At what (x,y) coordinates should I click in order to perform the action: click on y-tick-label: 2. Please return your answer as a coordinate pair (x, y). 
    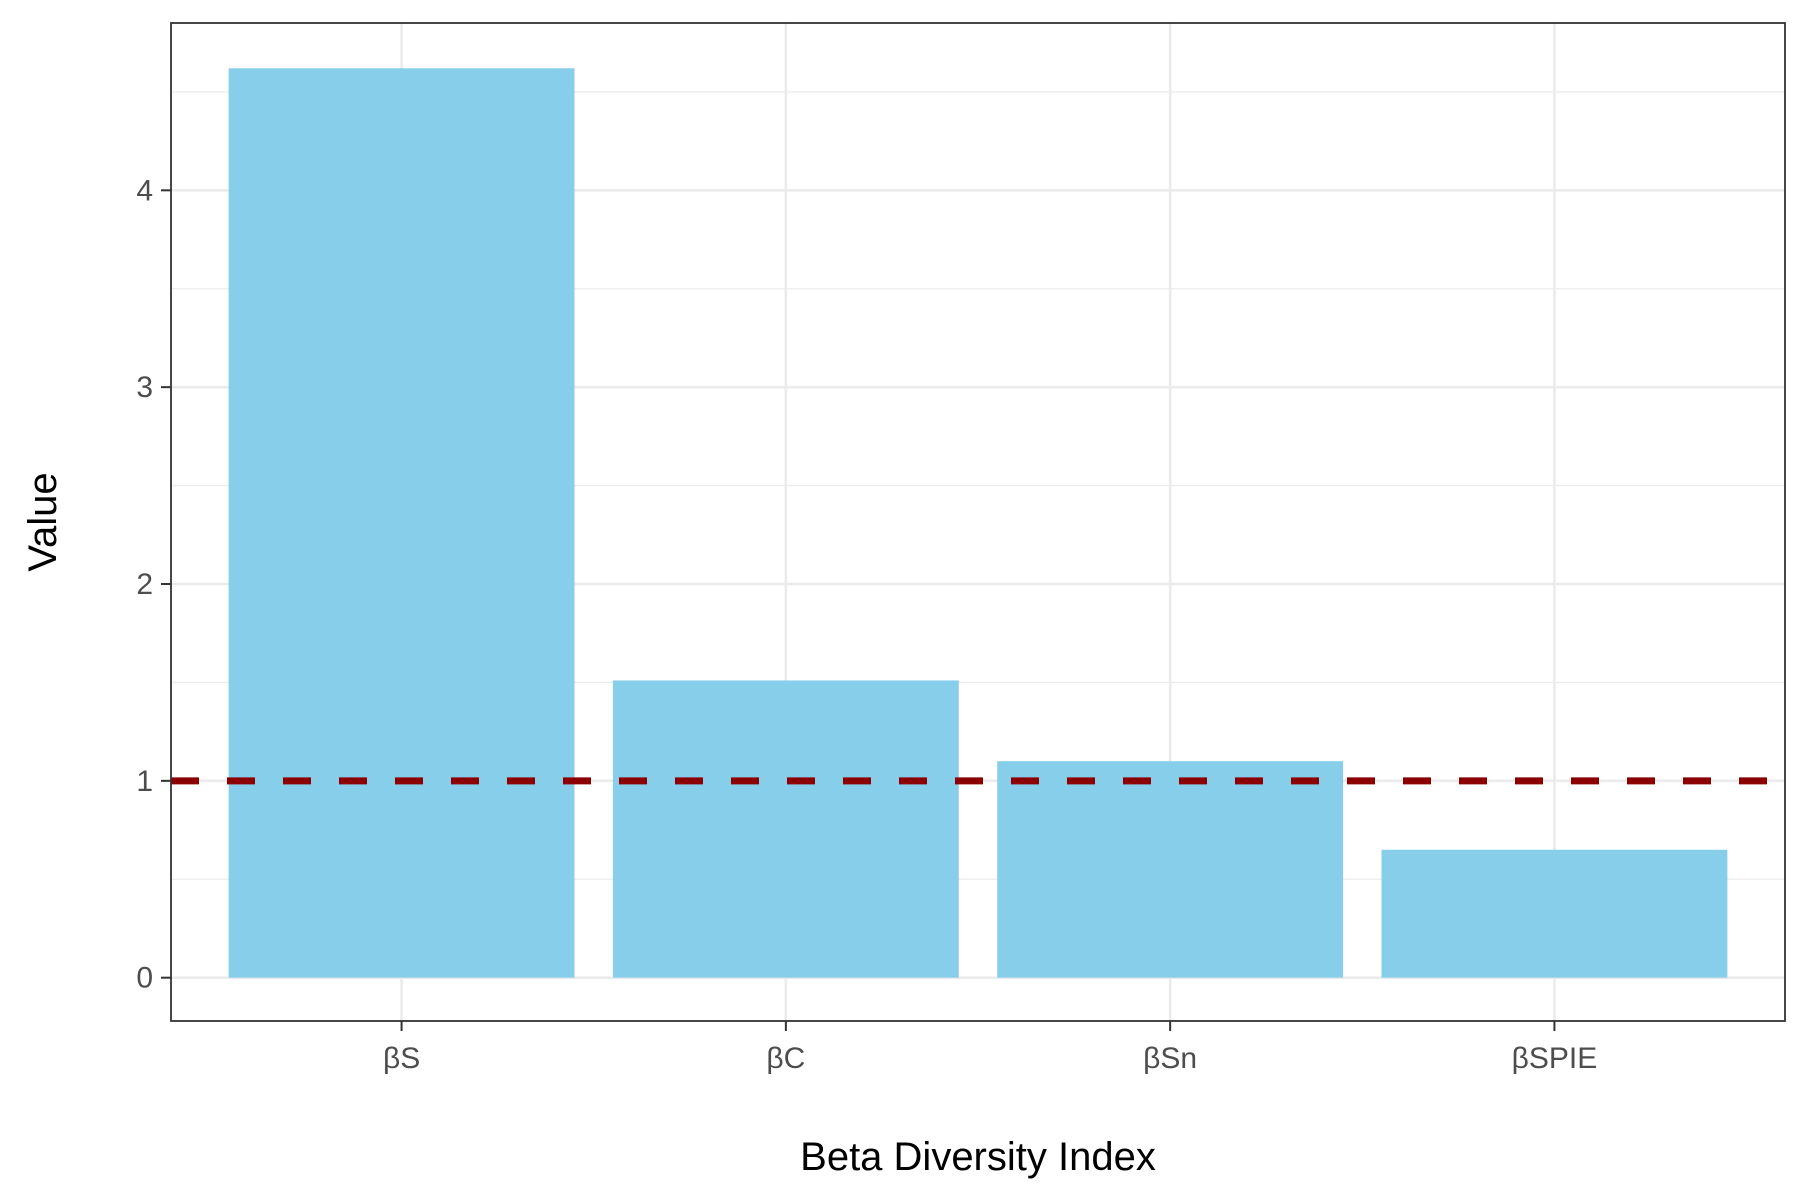
    Looking at the image, I should click on (144, 584).